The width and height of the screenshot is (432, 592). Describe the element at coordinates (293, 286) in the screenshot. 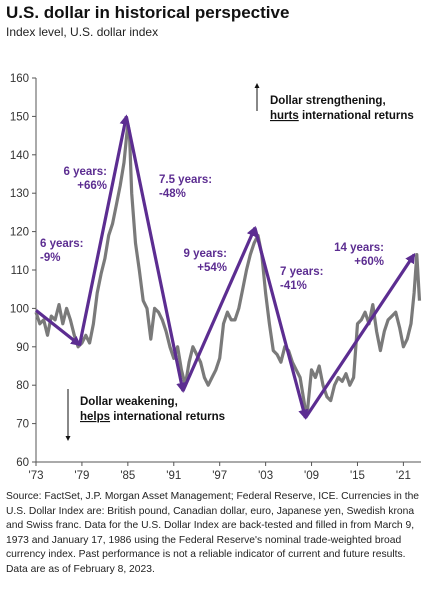

I see `trend-label: -41%` at that location.